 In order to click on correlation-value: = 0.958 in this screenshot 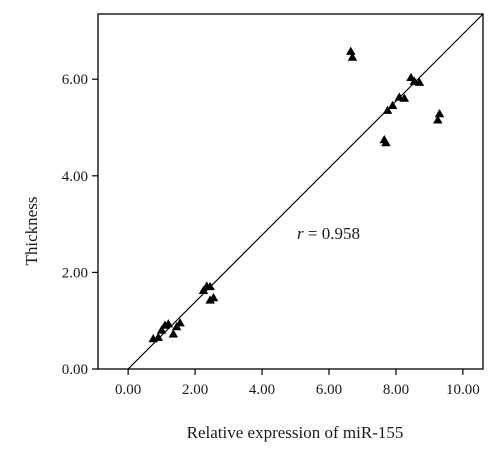, I will do `click(332, 233)`.